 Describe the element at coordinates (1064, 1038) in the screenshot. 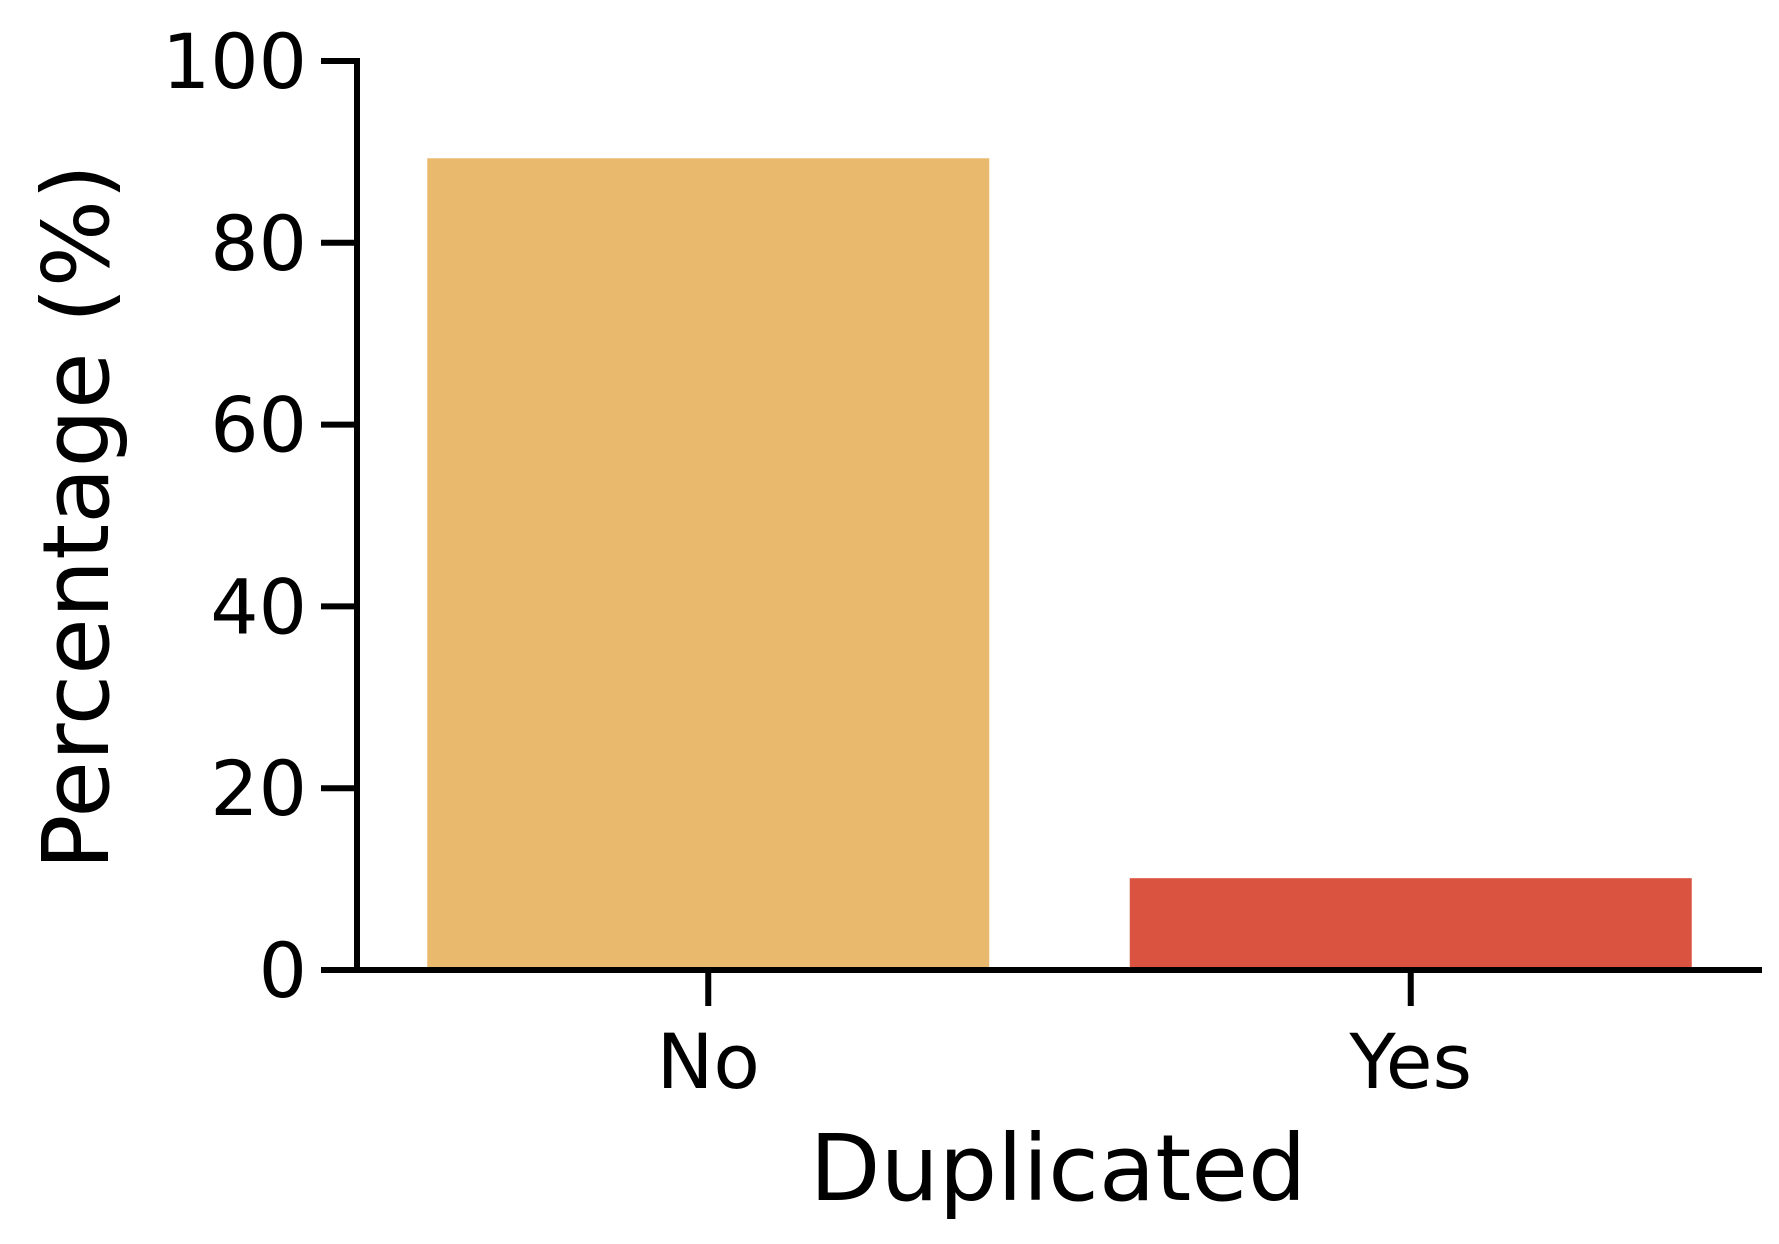

I see `x-axis-ticks: No Yes` at that location.